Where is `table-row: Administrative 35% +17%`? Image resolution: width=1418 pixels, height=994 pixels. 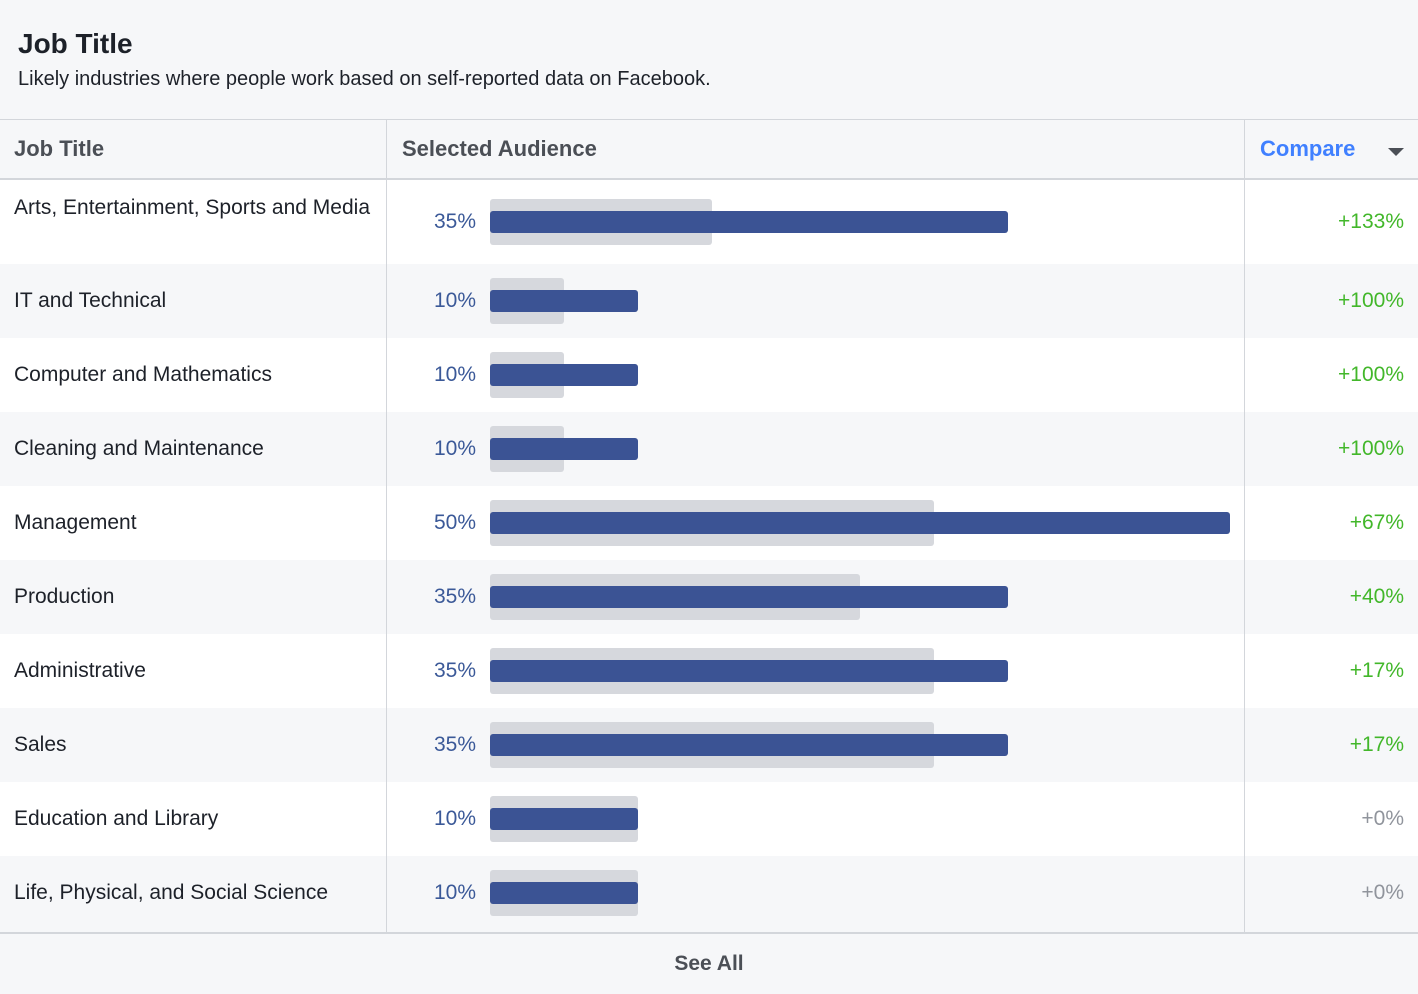
table-row: Administrative 35% +17% is located at coordinates (709, 671).